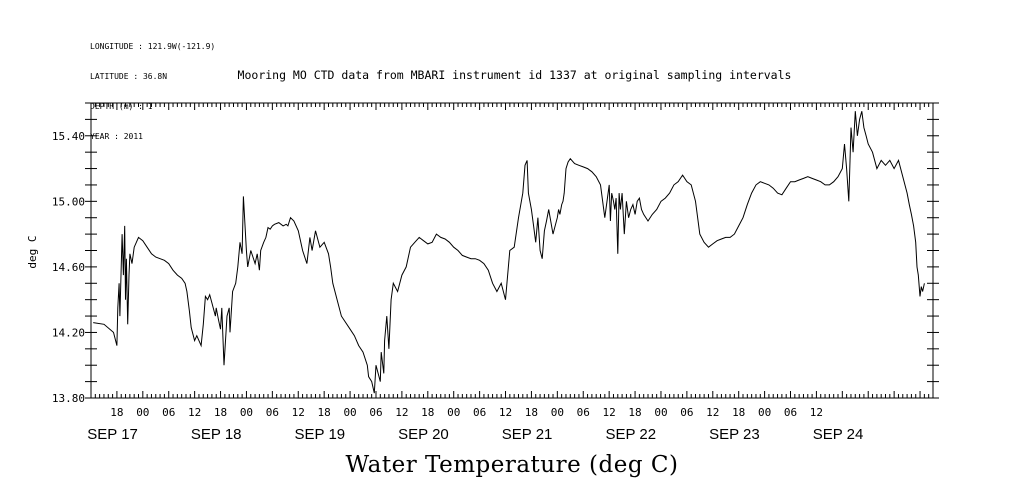 The width and height of the screenshot is (1009, 504). Describe the element at coordinates (68, 201) in the screenshot. I see `y-tick-label: 15.00` at that location.